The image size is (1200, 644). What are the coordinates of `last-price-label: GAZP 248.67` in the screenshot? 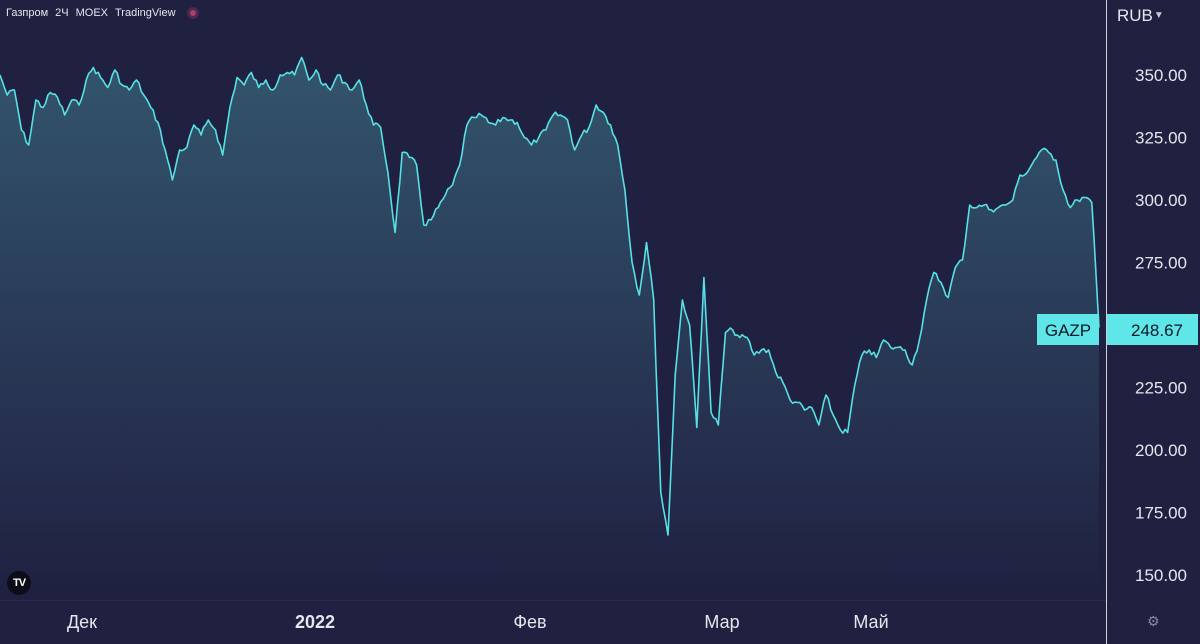 It's located at (1117, 329).